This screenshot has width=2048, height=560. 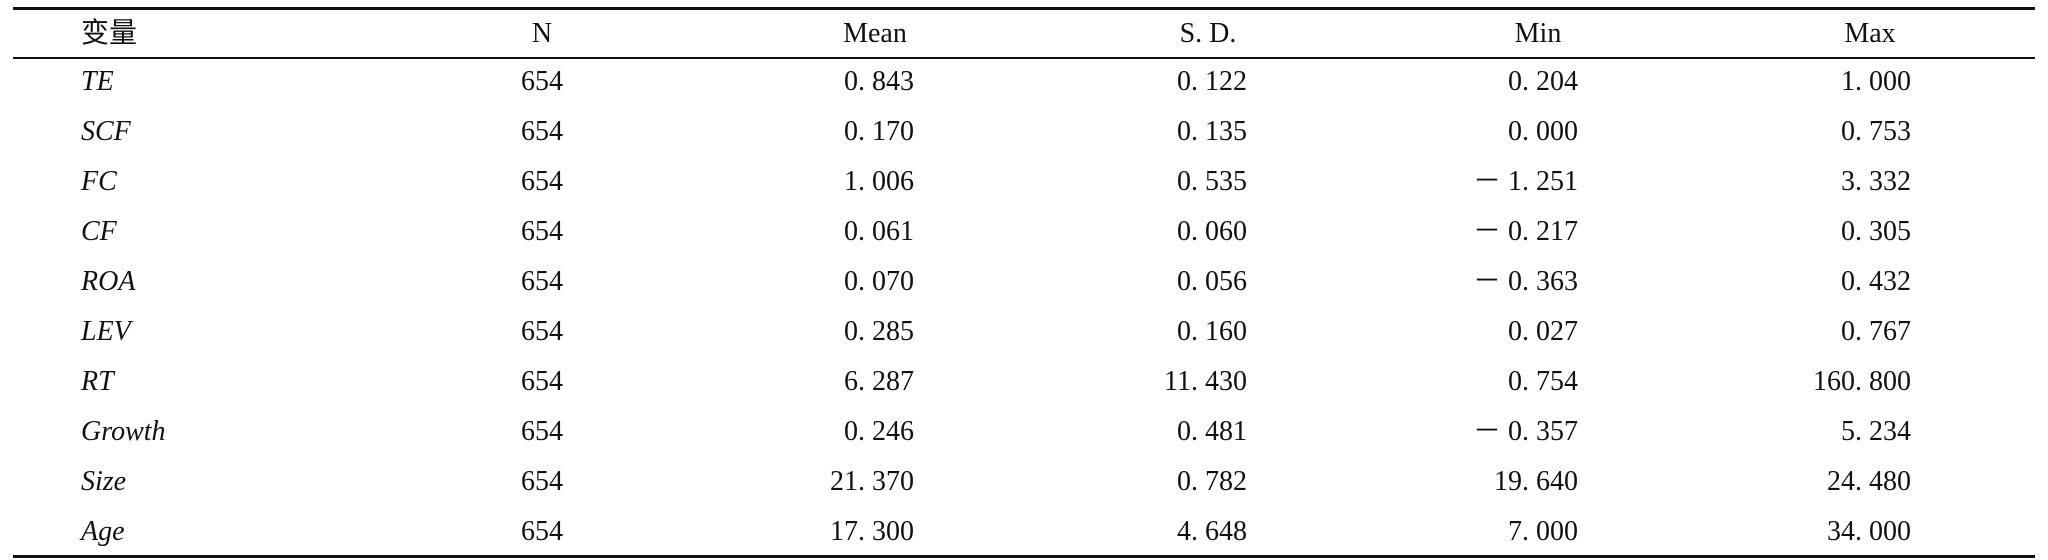 I want to click on cell: 0. 135, so click(x=1212, y=131).